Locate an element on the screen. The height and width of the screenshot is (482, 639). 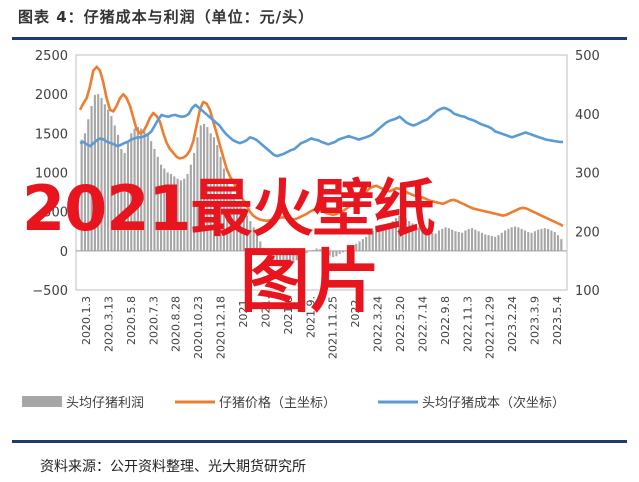
x-tick-label: 2020.7.3 is located at coordinates (153, 320).